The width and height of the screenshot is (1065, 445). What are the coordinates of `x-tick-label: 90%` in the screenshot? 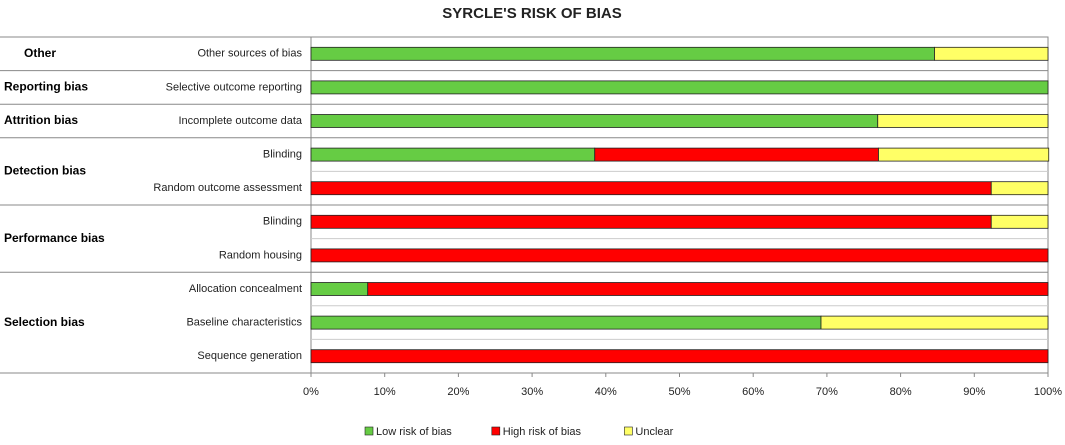 It's located at (974, 392).